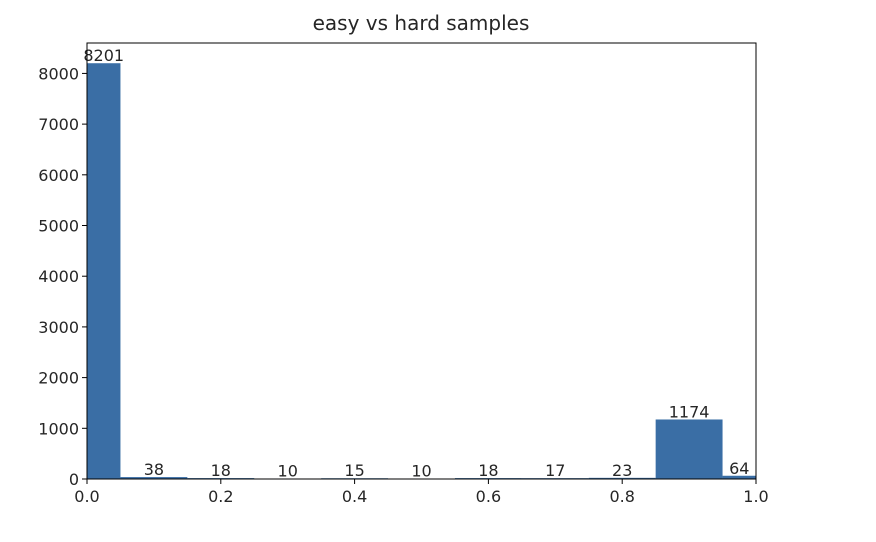 The height and width of the screenshot is (542, 876). What do you see at coordinates (488, 496) in the screenshot?
I see `x-tick-label: 0.6` at bounding box center [488, 496].